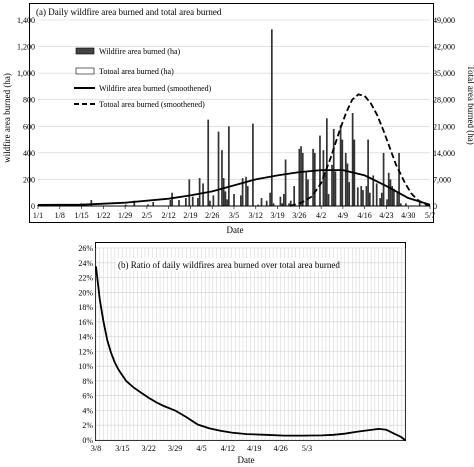 This screenshot has width=474, height=467. Describe the element at coordinates (60, 215) in the screenshot. I see `panel-a-x-tick-label: 1/8` at that location.